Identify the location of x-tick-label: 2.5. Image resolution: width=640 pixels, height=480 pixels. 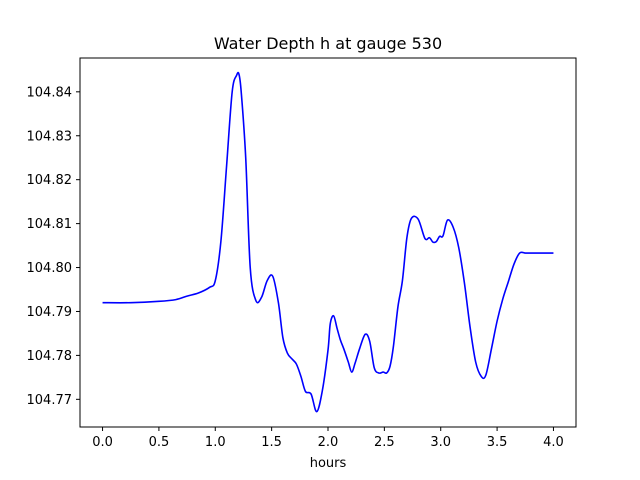
(384, 442).